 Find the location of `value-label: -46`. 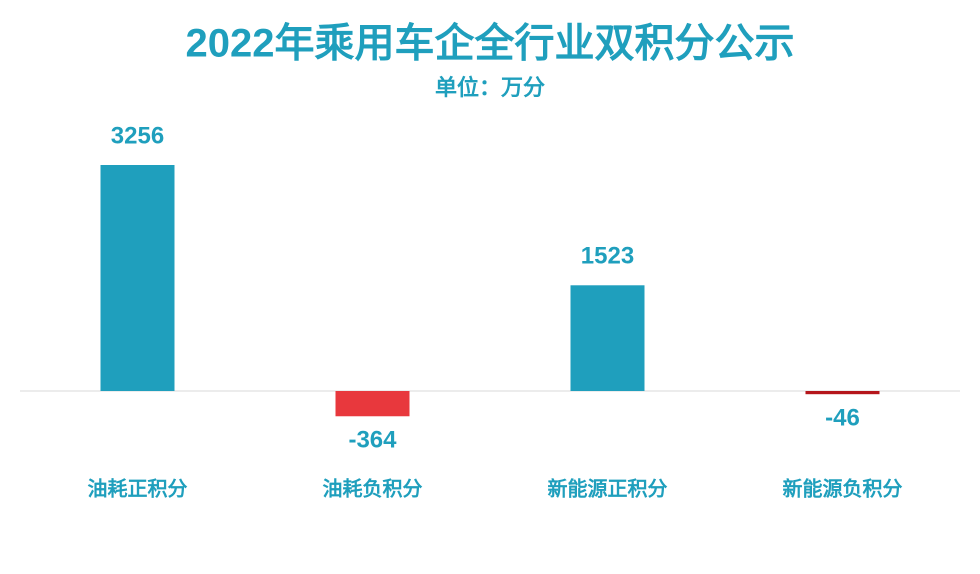

value-label: -46 is located at coordinates (842, 418).